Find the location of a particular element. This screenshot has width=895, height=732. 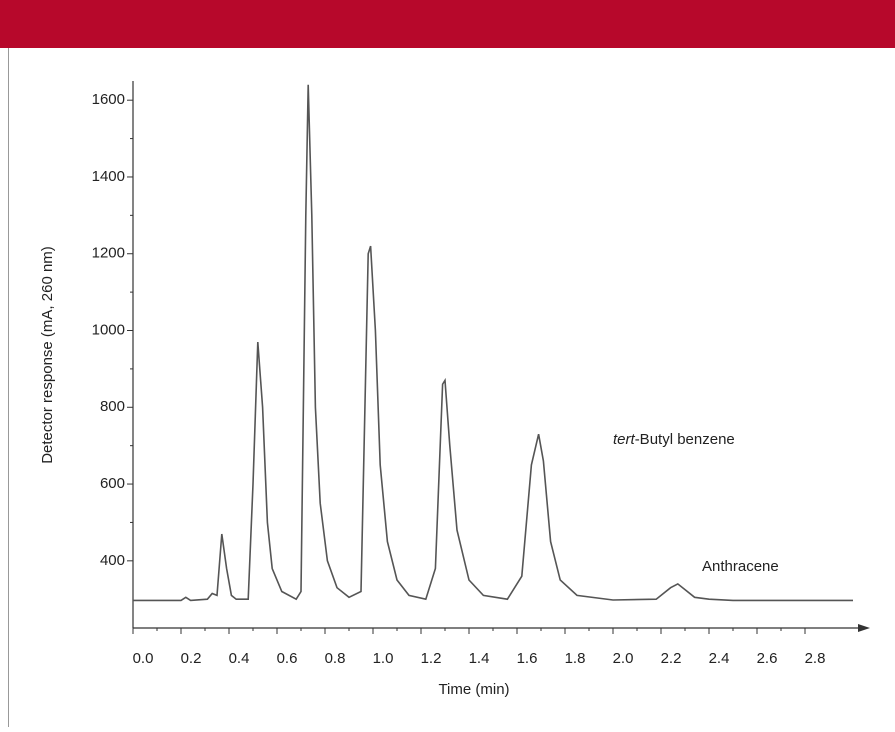

x-tick-label: 1.0 is located at coordinates (383, 658).